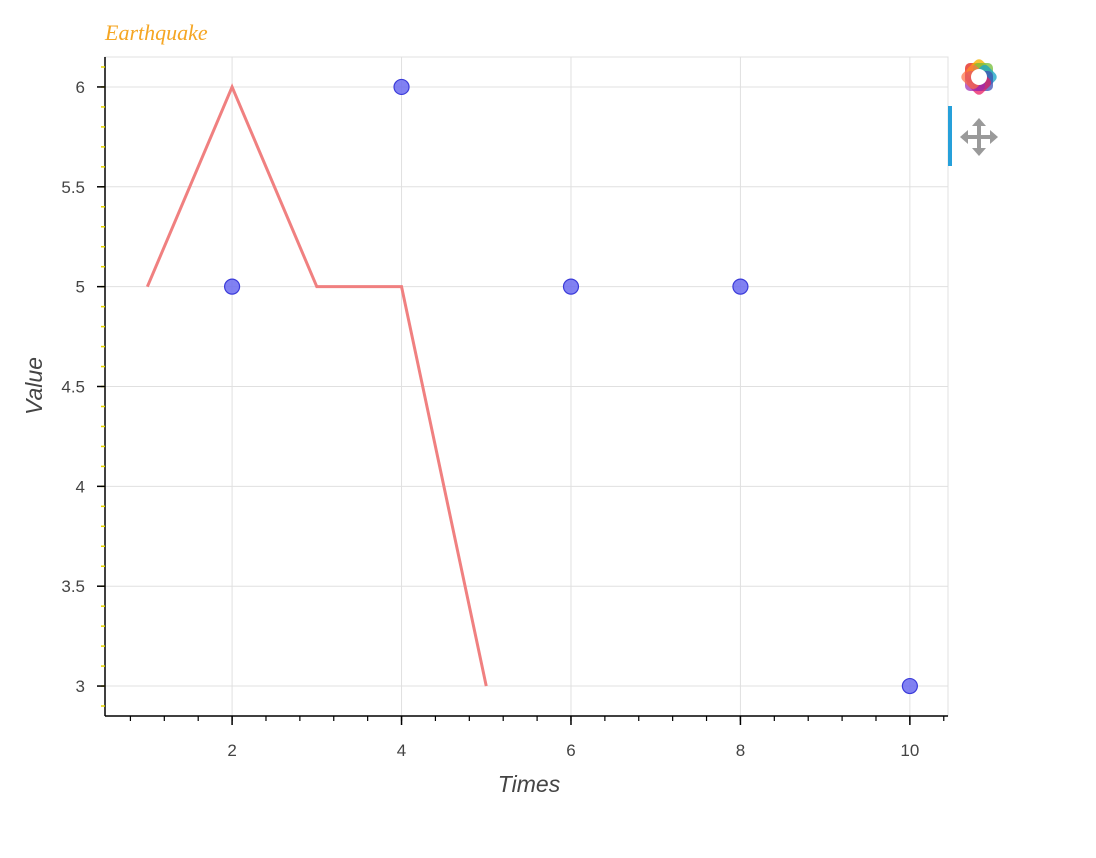 This screenshot has height=858, width=1096. I want to click on x-tick-label: 4, so click(401, 750).